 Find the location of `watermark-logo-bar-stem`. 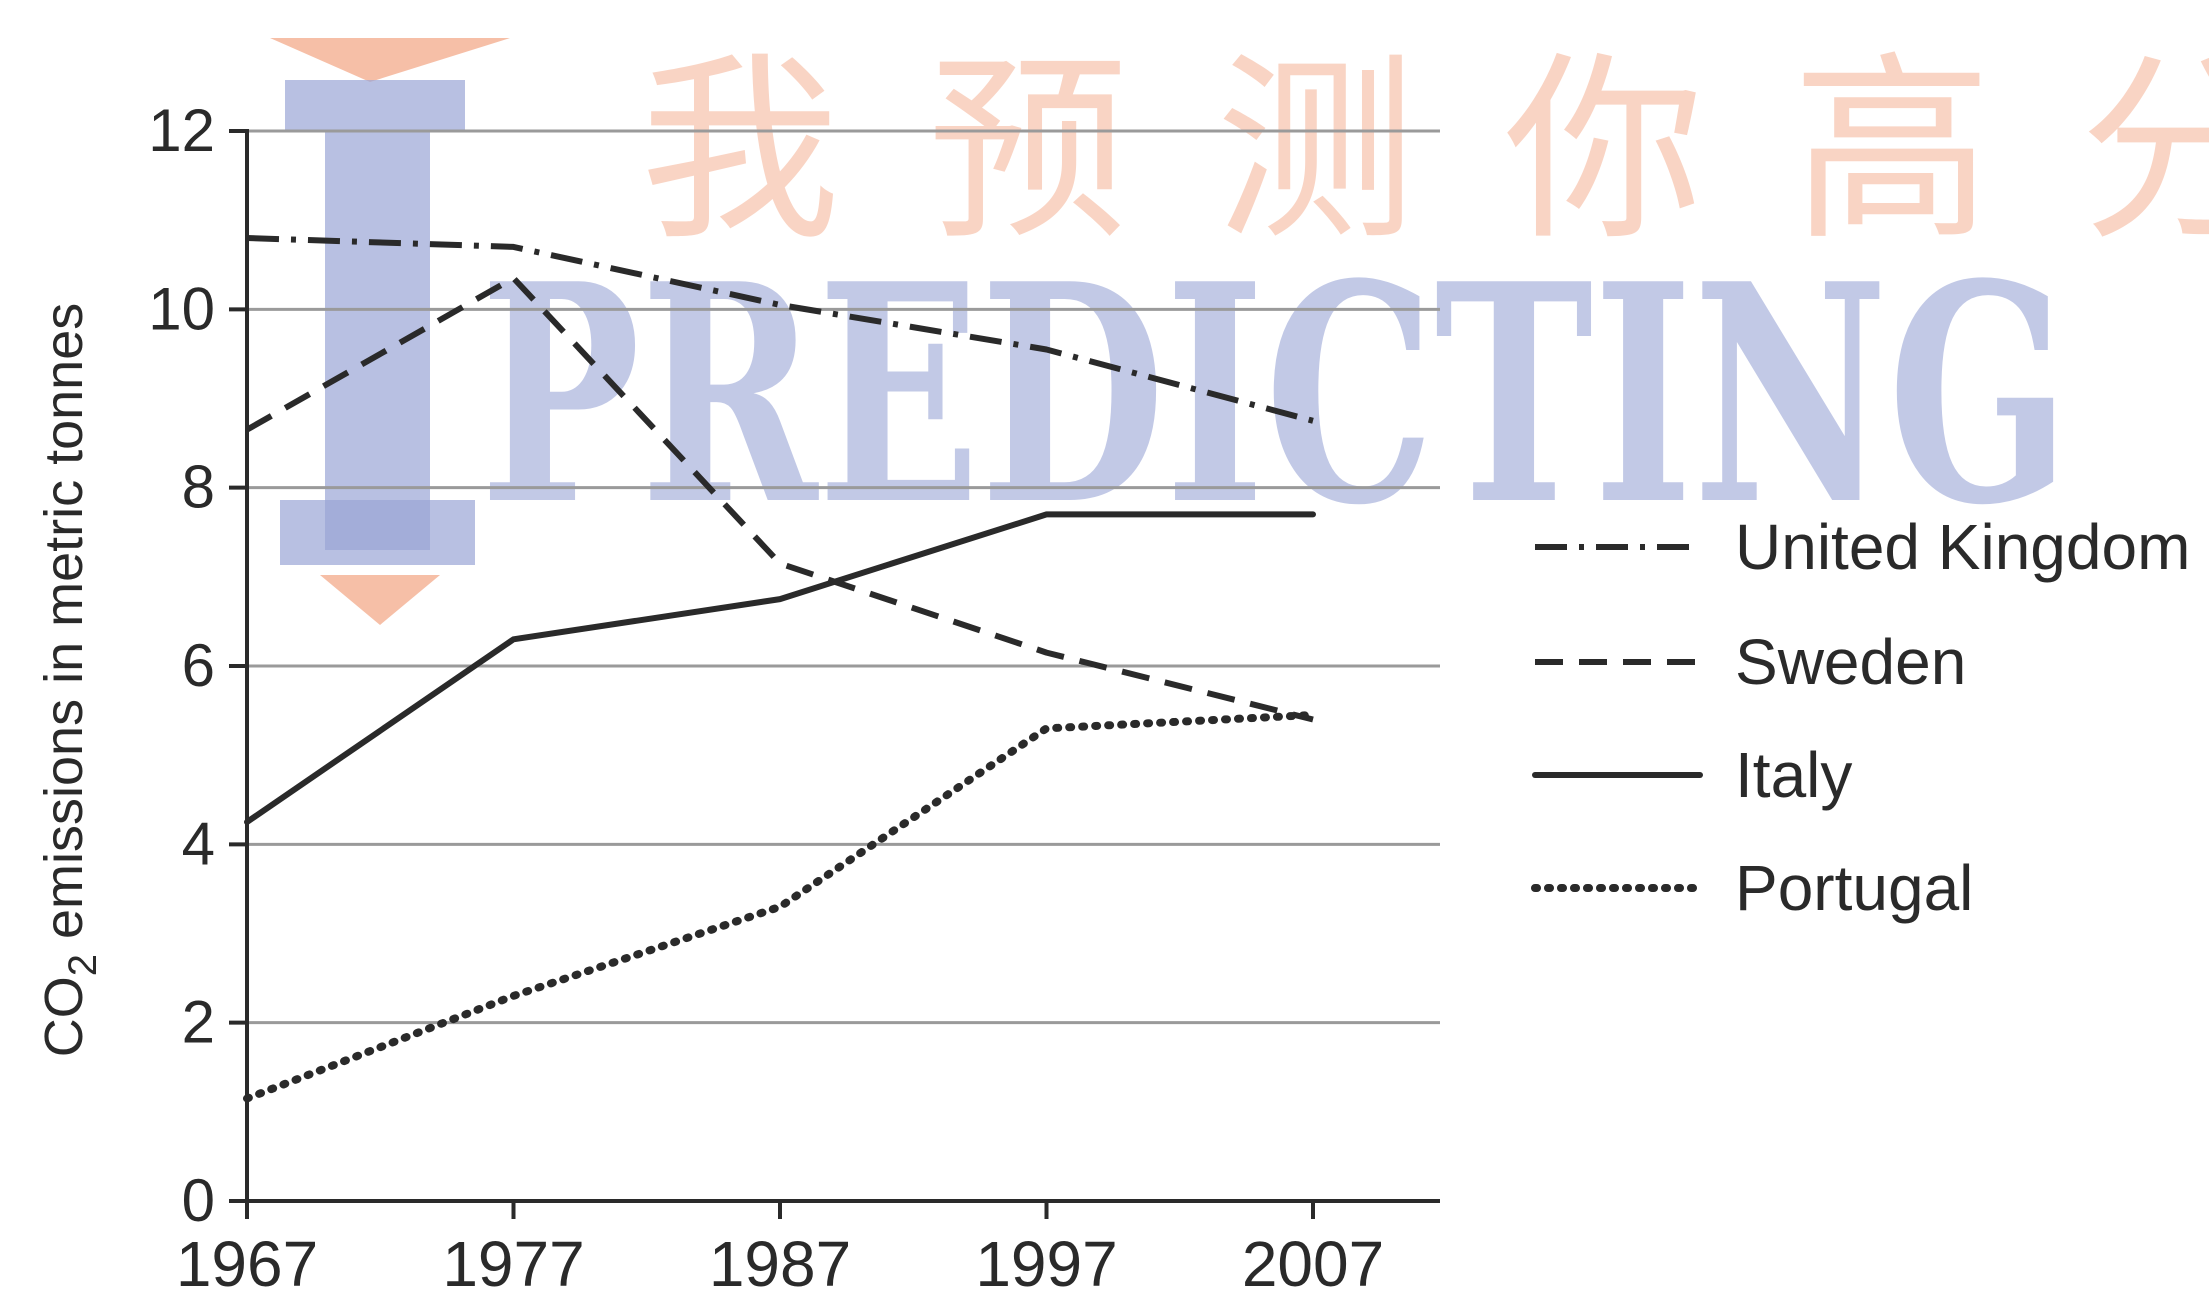

watermark-logo-bar-stem is located at coordinates (377, 340).